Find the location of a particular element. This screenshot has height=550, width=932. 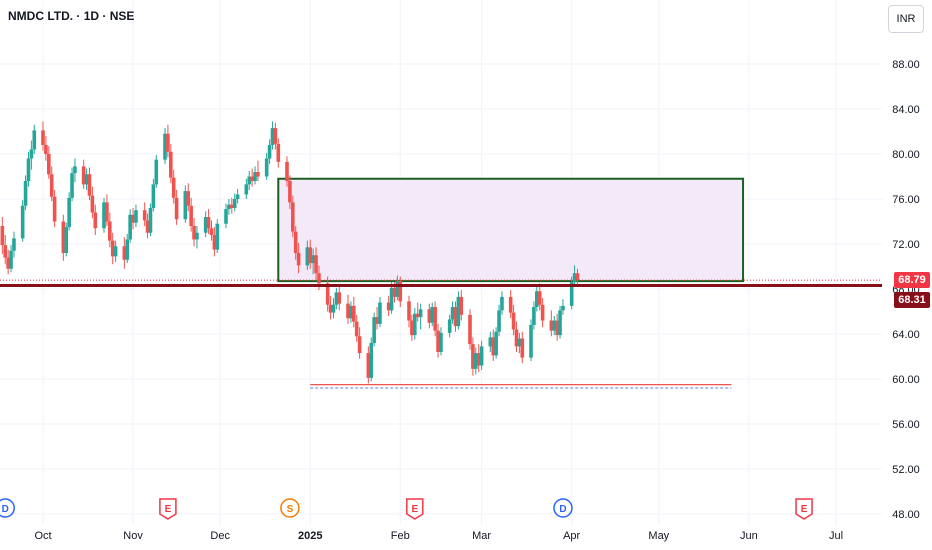

y-tick-label: 60.00 is located at coordinates (906, 380).